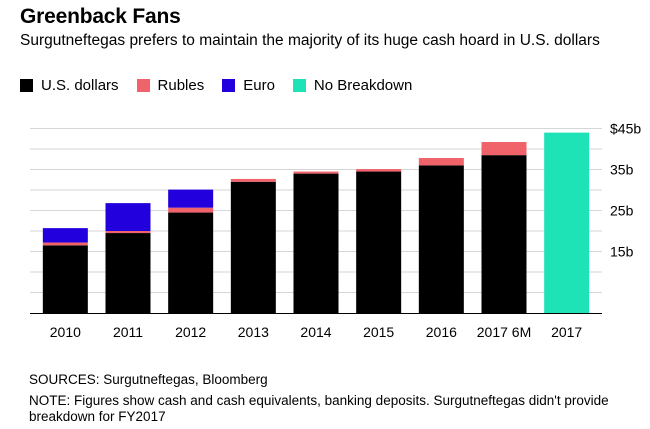 This screenshot has height=429, width=650. Describe the element at coordinates (315, 332) in the screenshot. I see `x-tick-label: 2014` at that location.